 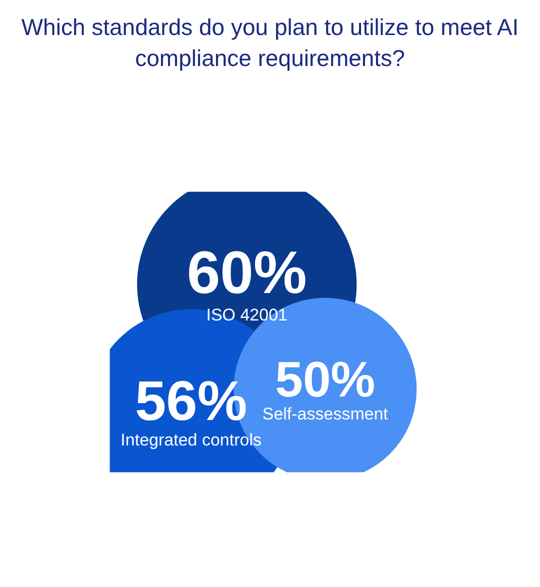 I want to click on data-label: 60%, so click(x=246, y=272).